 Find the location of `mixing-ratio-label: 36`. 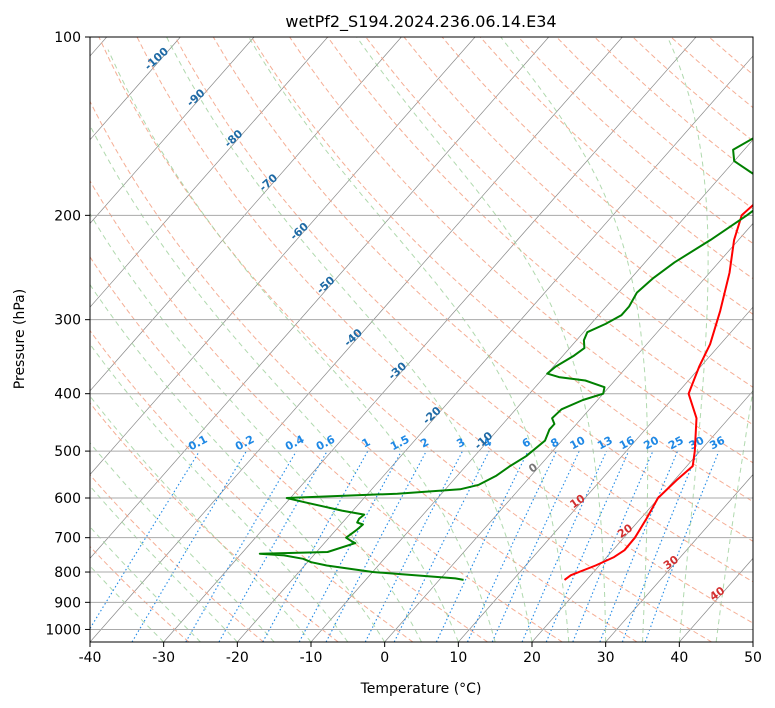

mixing-ratio-label: 36 is located at coordinates (717, 443).